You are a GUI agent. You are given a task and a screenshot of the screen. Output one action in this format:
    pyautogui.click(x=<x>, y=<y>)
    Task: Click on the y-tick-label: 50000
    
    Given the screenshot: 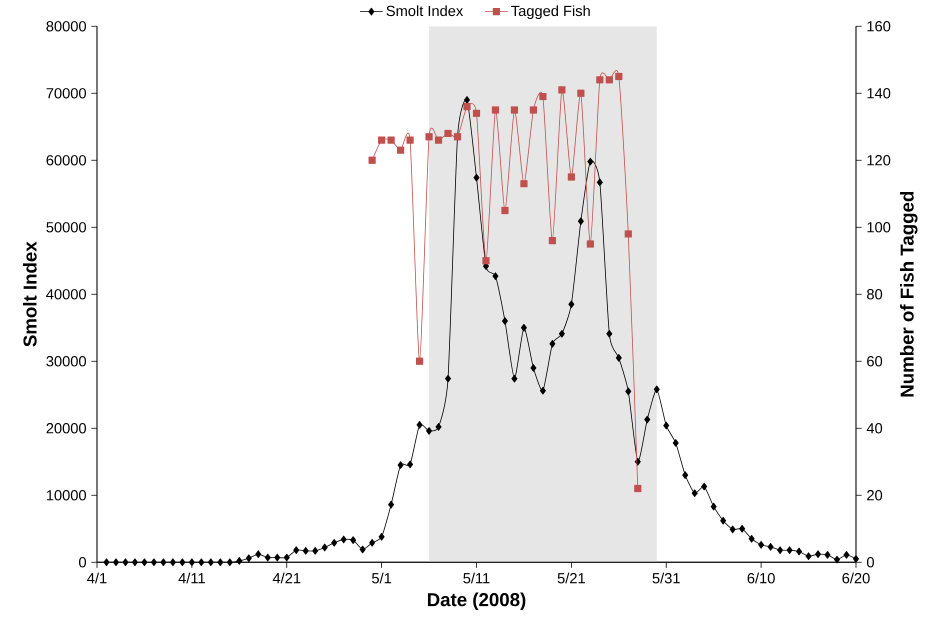 What is the action you would take?
    pyautogui.click(x=66, y=227)
    